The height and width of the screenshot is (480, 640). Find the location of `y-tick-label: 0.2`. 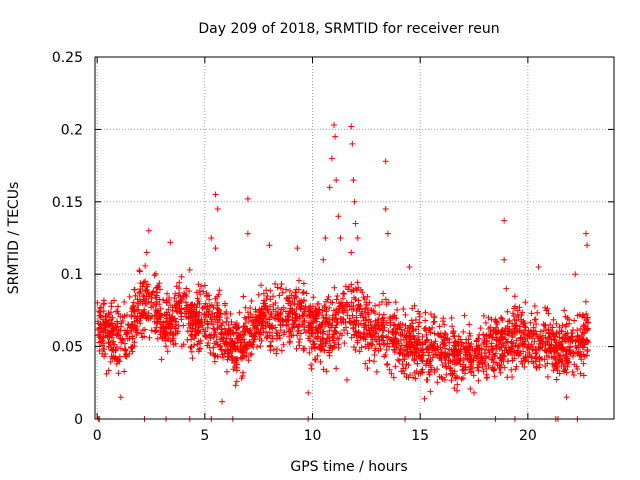

y-tick-label: 0.2 is located at coordinates (72, 130).